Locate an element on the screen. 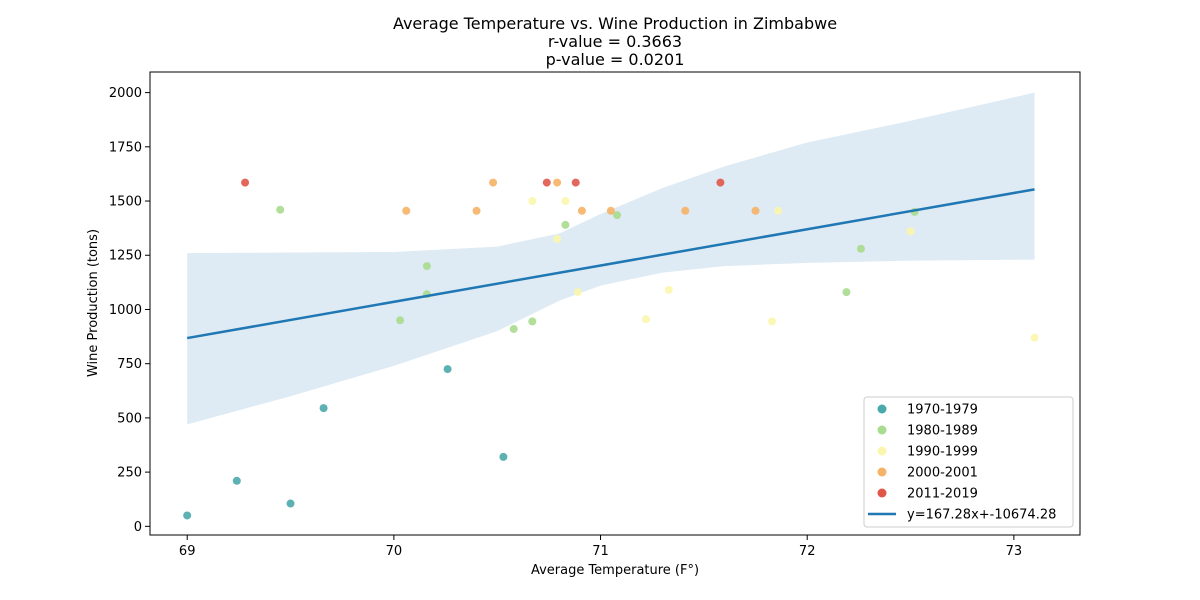 This screenshot has height=600, width=1200. x-tick-label-3: 72 is located at coordinates (807, 551).